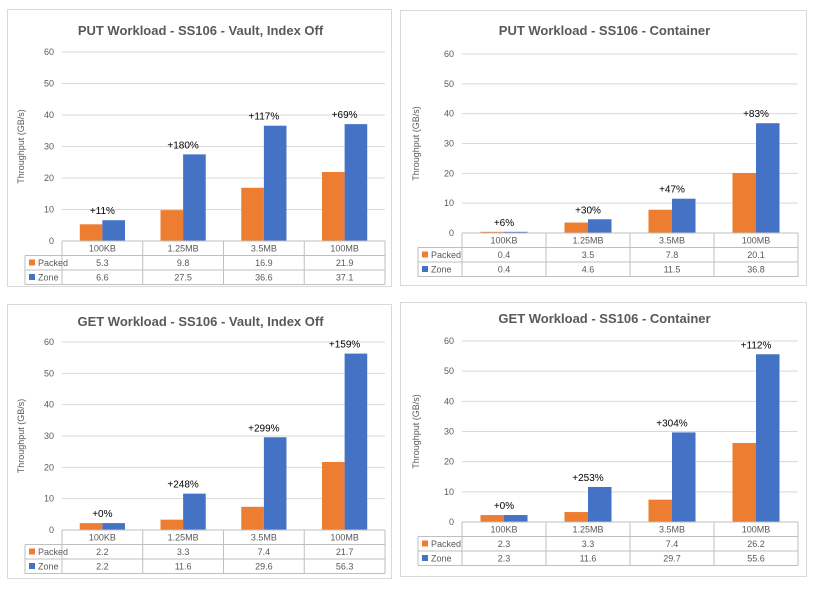 This screenshot has width=815, height=591. Describe the element at coordinates (183, 278) in the screenshot. I see `table-cell: 27.5` at that location.